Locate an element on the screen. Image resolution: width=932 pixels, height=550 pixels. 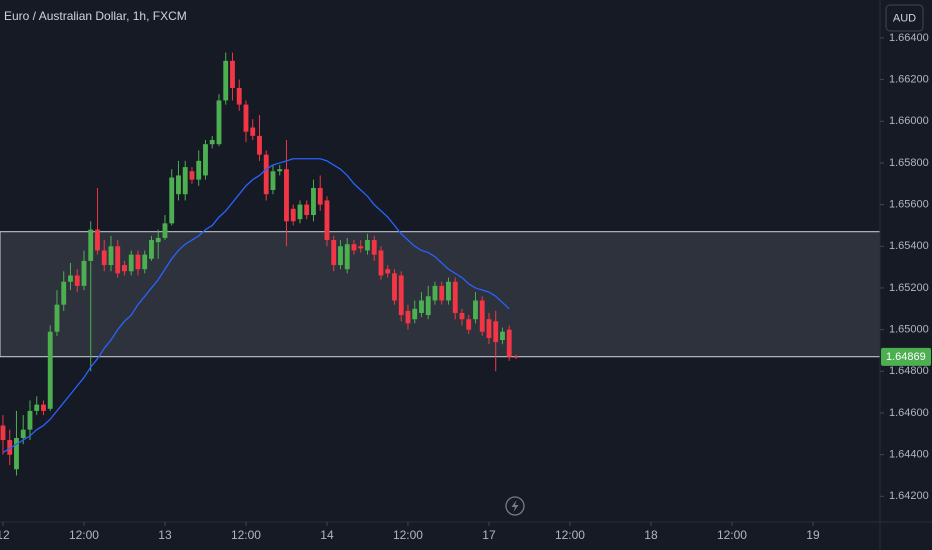
currency-button is located at coordinates (904, 18).